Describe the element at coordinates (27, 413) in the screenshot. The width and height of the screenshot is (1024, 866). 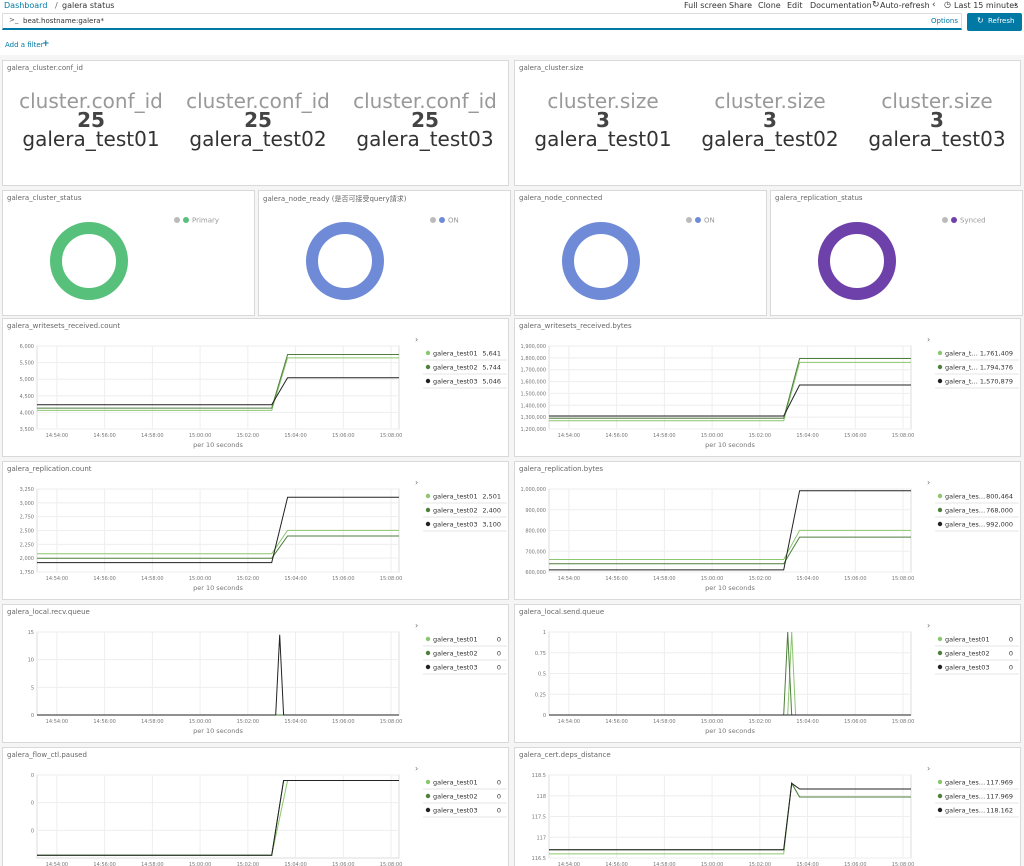
I see `y-tick-label: 4,000` at that location.